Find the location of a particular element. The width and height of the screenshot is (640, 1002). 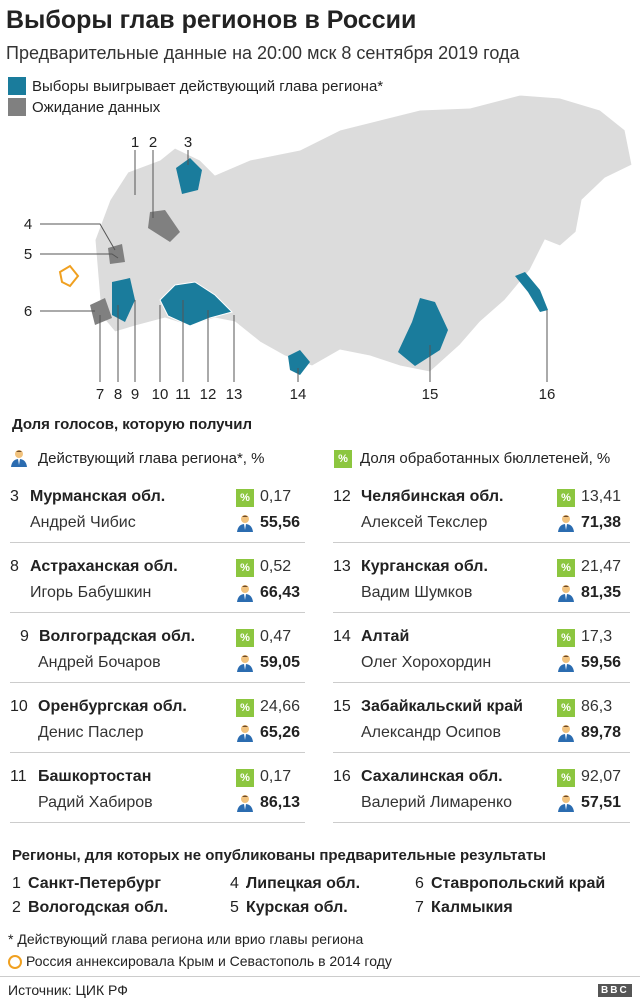

title: Выборы глав регионов в России is located at coordinates (211, 20).